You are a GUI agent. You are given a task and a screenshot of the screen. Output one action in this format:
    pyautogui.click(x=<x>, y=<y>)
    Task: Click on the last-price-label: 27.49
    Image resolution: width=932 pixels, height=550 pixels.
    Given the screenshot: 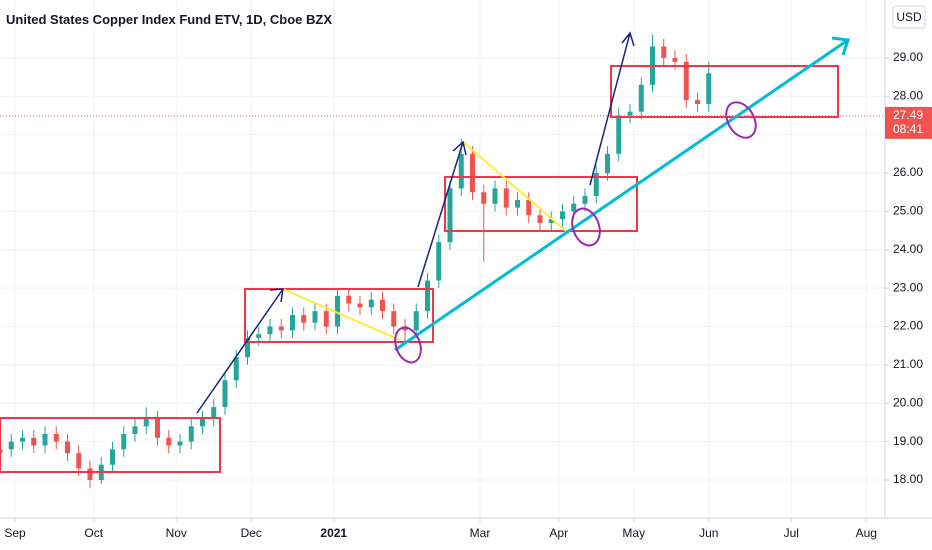 What is the action you would take?
    pyautogui.click(x=908, y=115)
    